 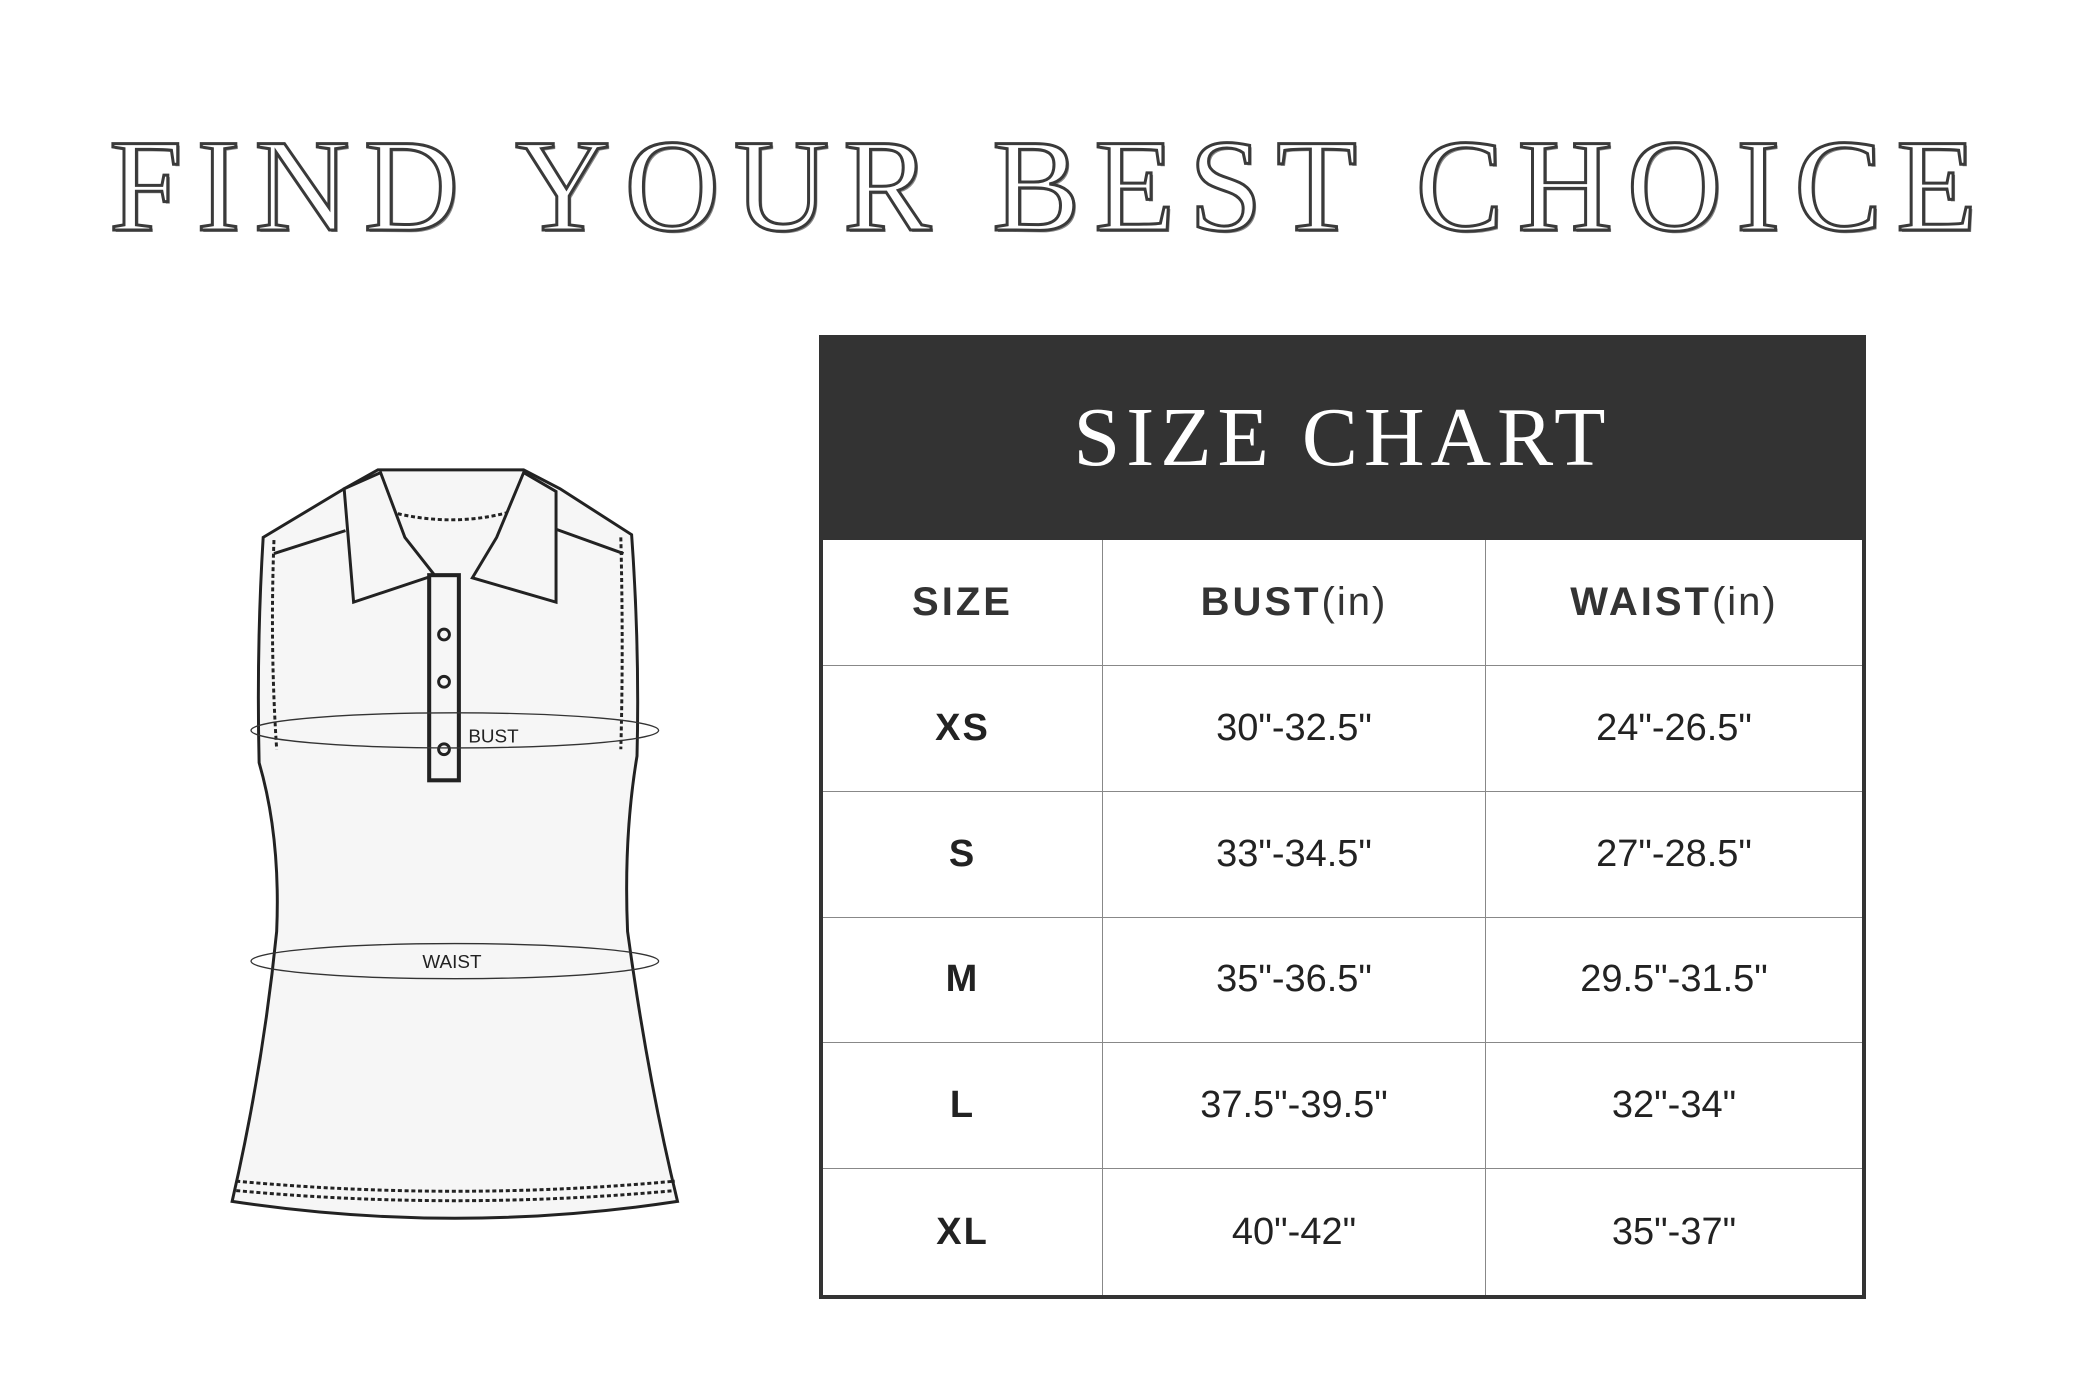 I want to click on hem-stitch, so click(x=455, y=1186).